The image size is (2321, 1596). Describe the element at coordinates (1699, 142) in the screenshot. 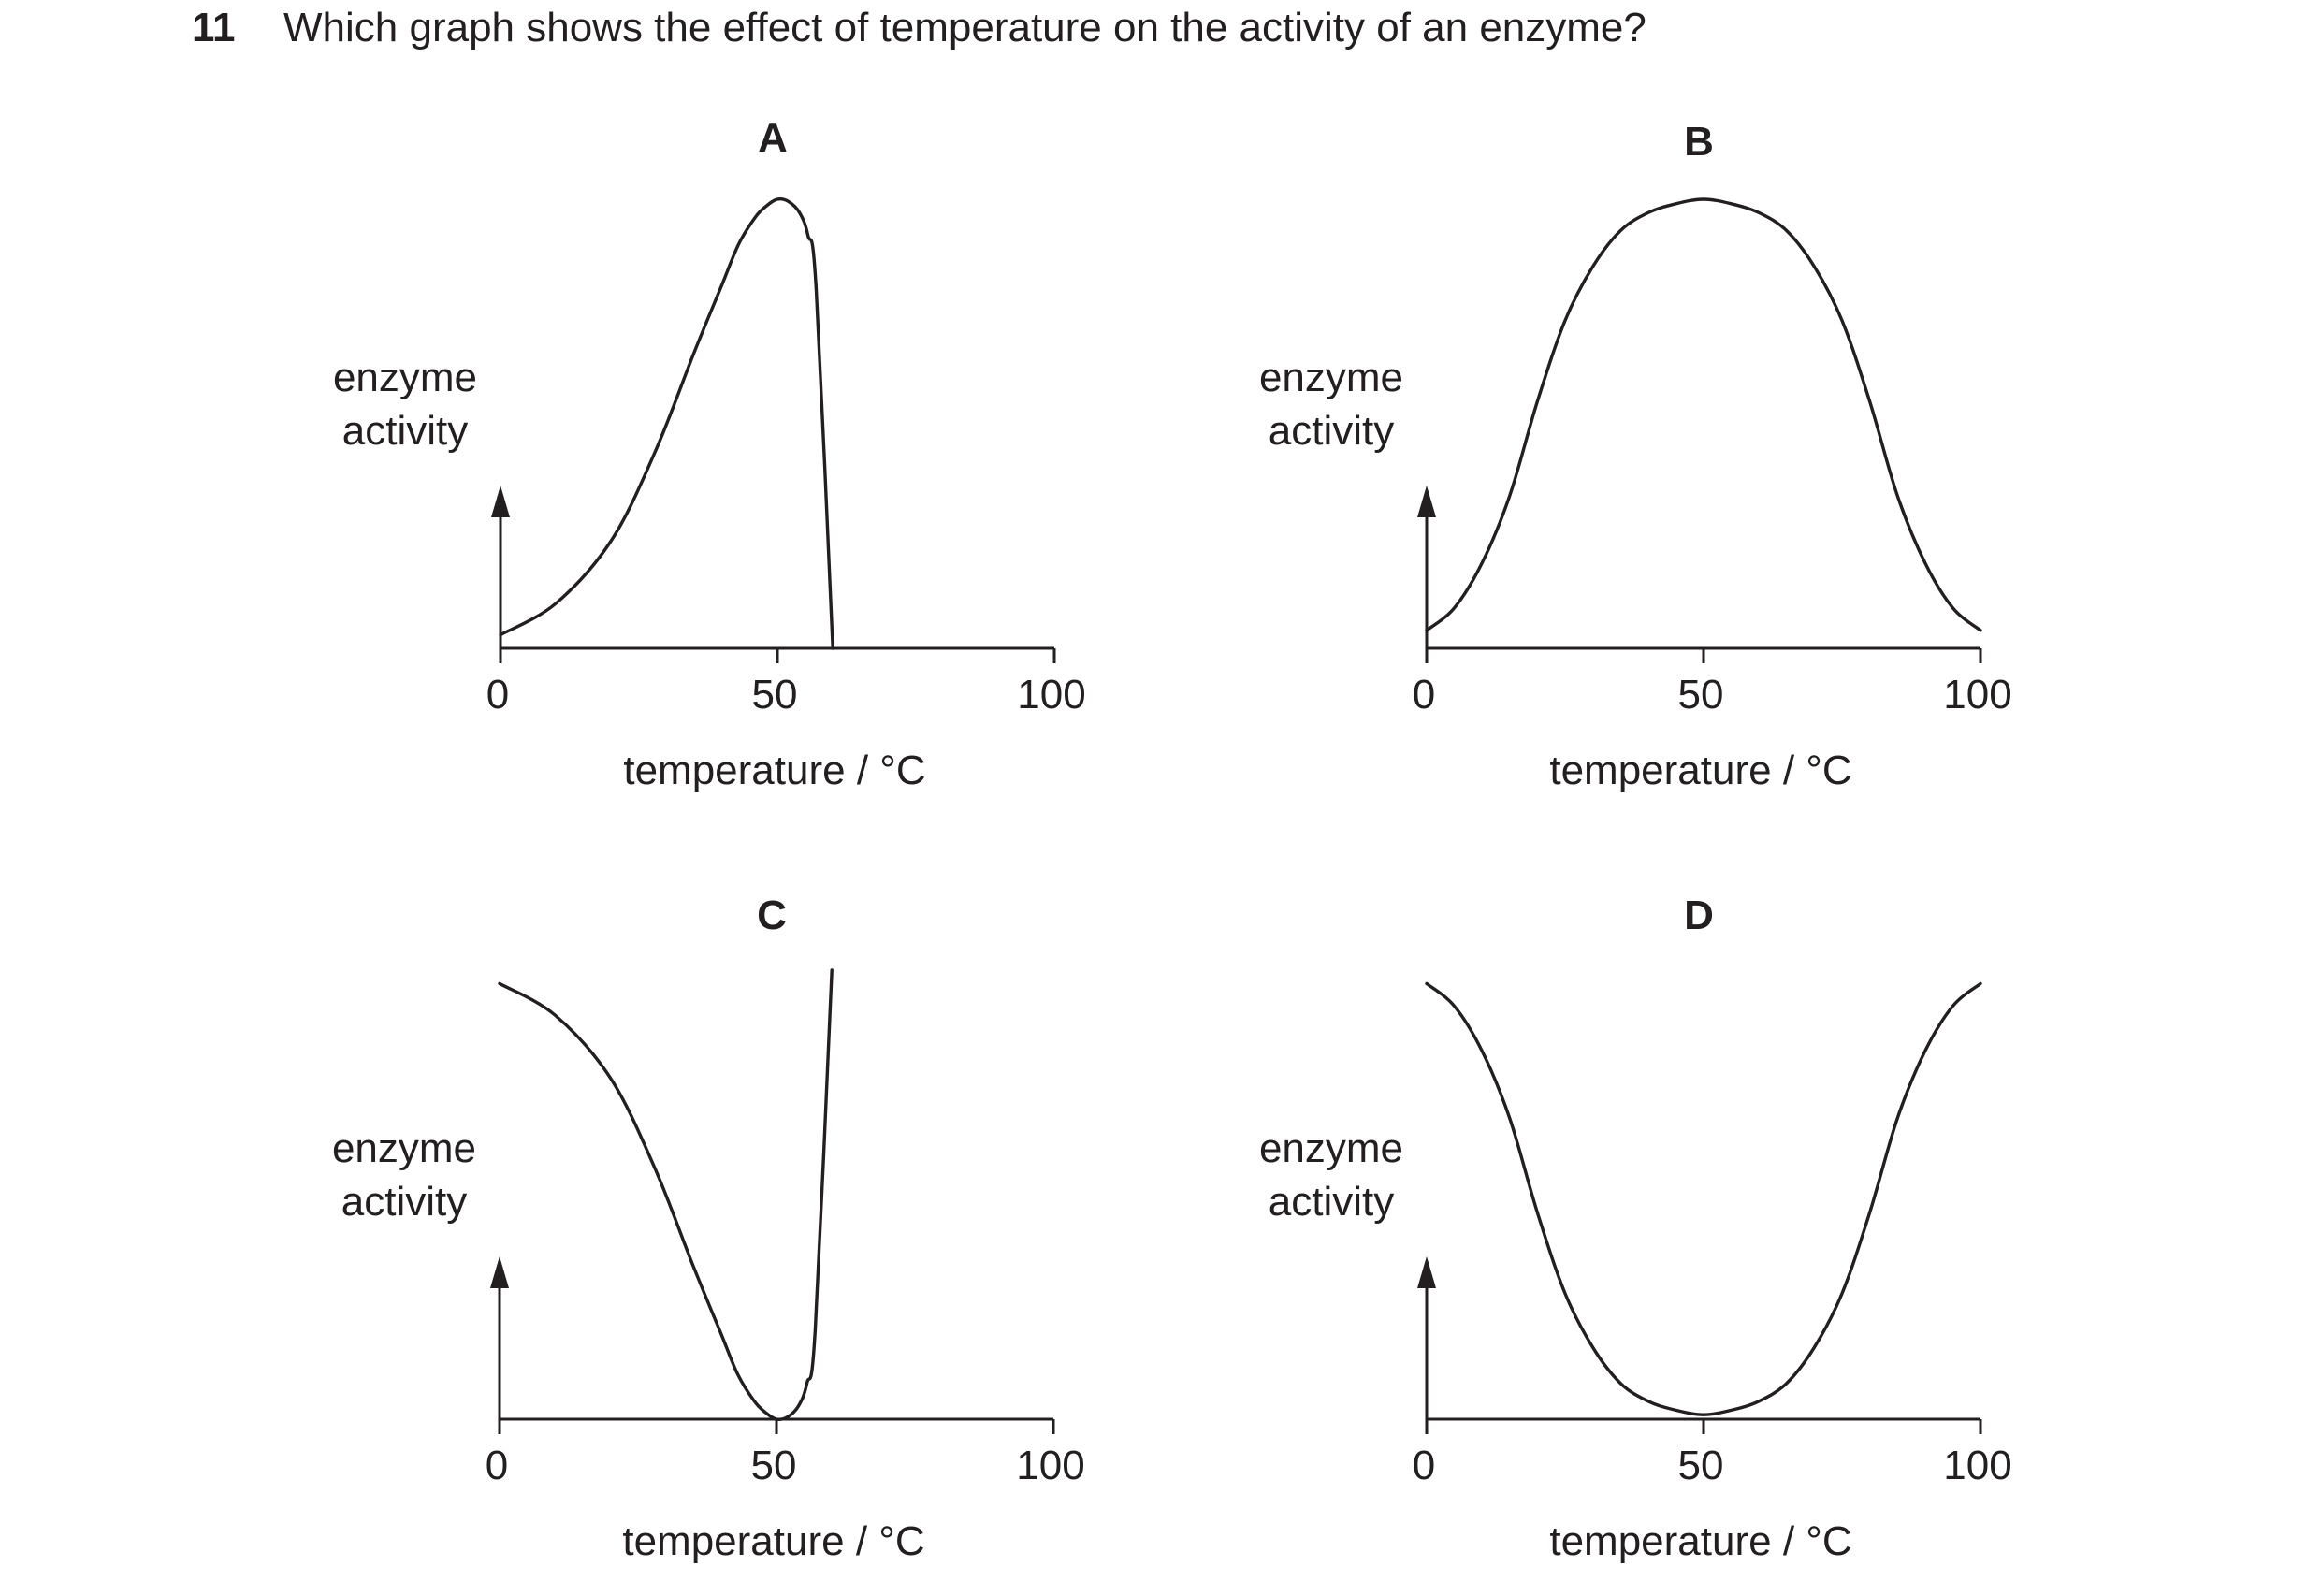

I see `graph-letter: B` at that location.